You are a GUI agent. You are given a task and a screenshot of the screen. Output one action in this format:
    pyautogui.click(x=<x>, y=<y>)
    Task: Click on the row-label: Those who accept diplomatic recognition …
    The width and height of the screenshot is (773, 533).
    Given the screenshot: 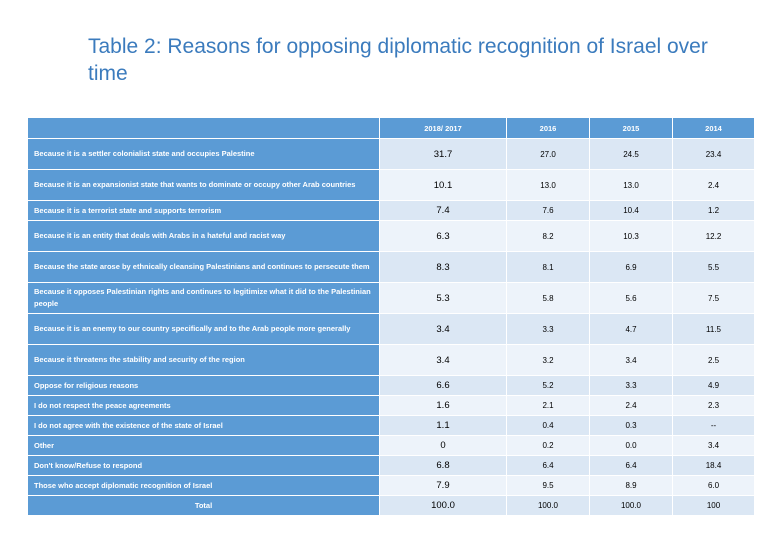 What is the action you would take?
    pyautogui.click(x=203, y=485)
    